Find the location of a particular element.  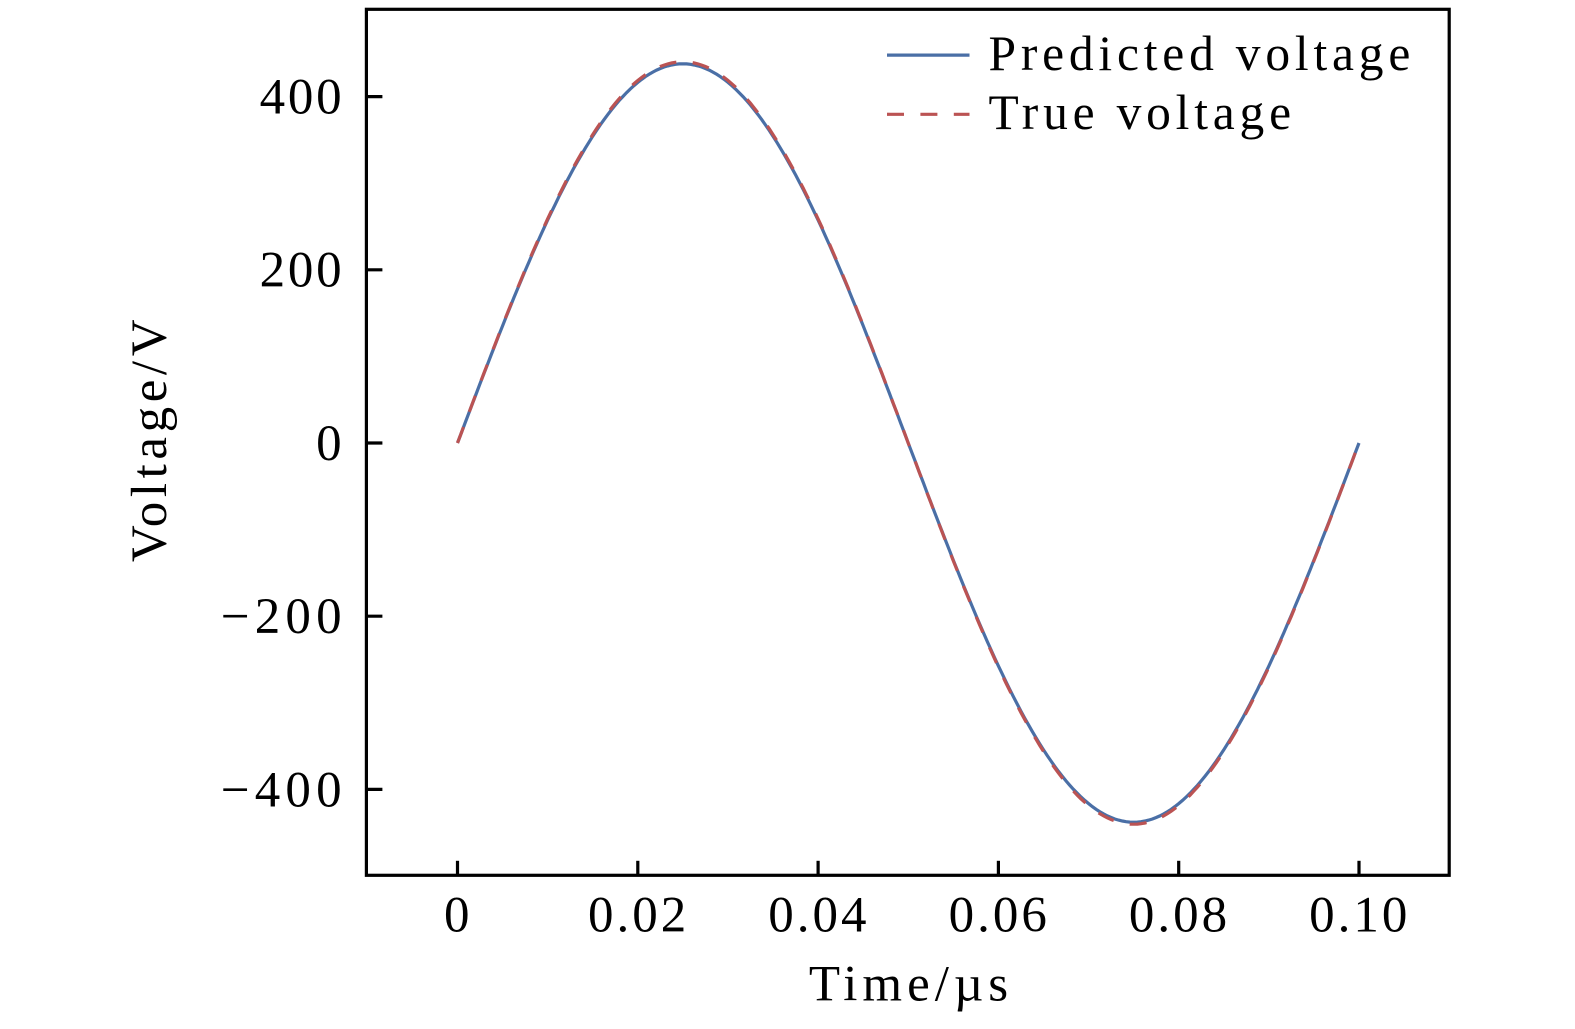

svg-text: 0.06 is located at coordinates (999, 916).